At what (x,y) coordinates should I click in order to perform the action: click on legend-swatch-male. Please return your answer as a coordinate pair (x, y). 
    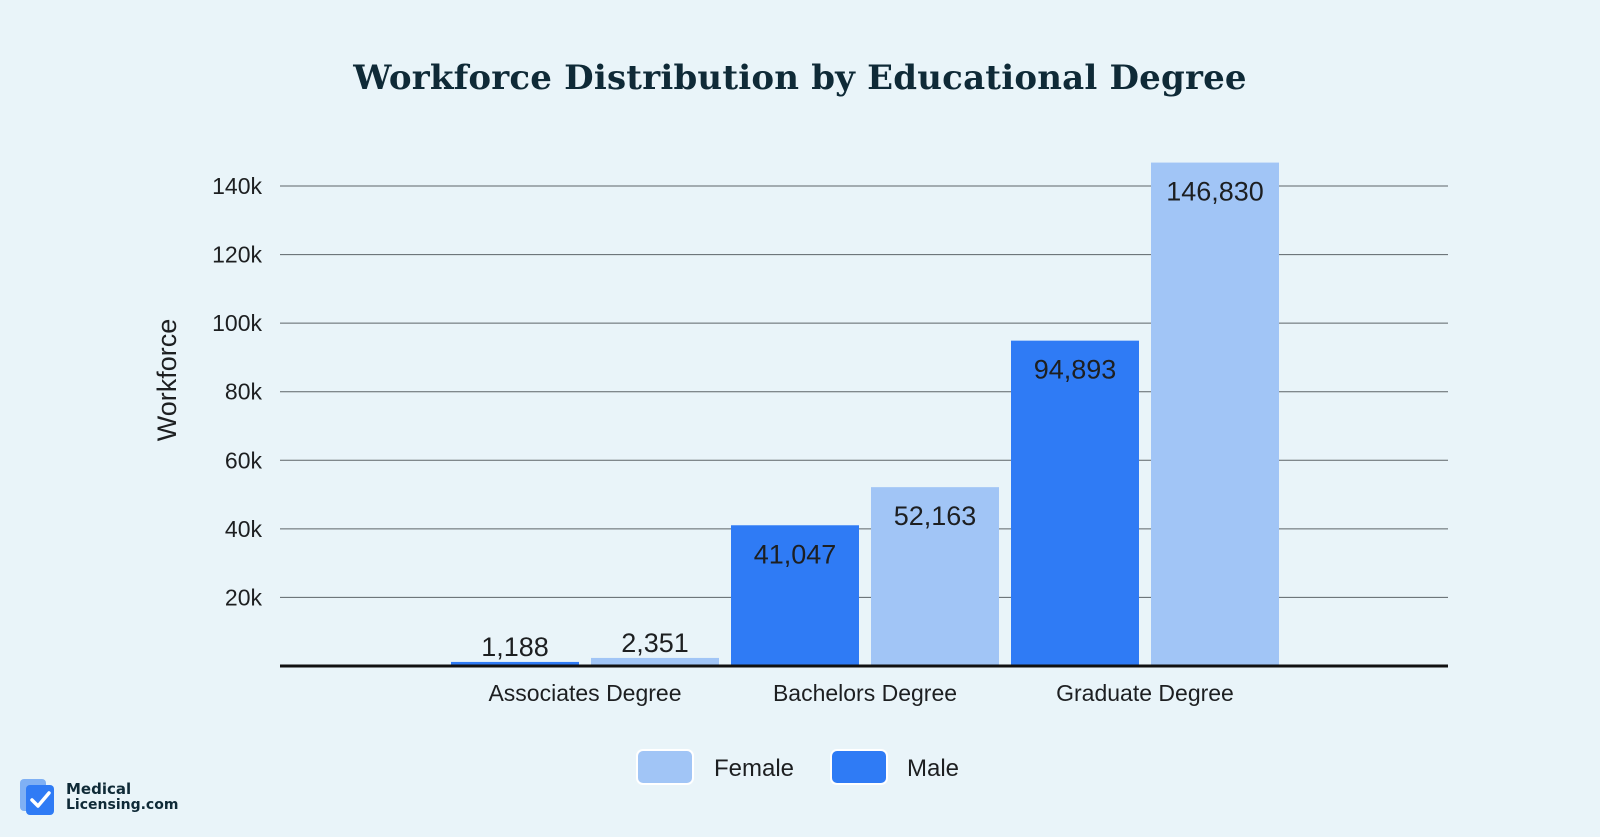
    Looking at the image, I should click on (859, 767).